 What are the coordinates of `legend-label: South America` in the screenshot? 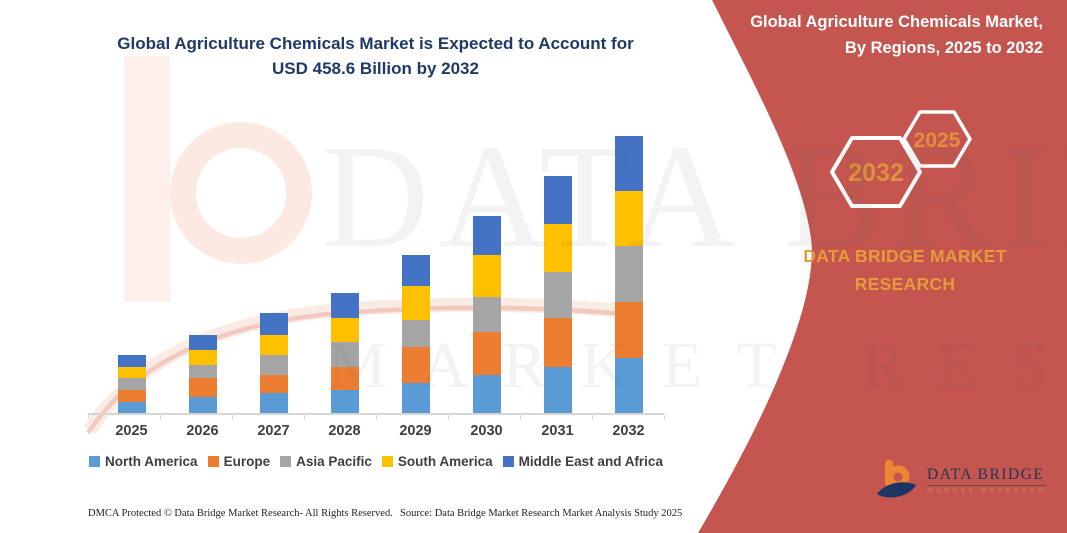 It's located at (445, 461).